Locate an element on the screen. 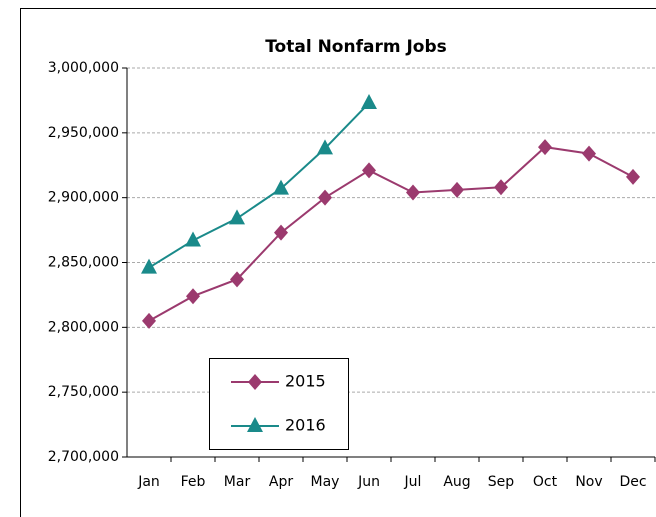 The image size is (656, 517). y-tick-label: 2,750,000 is located at coordinates (83, 392).